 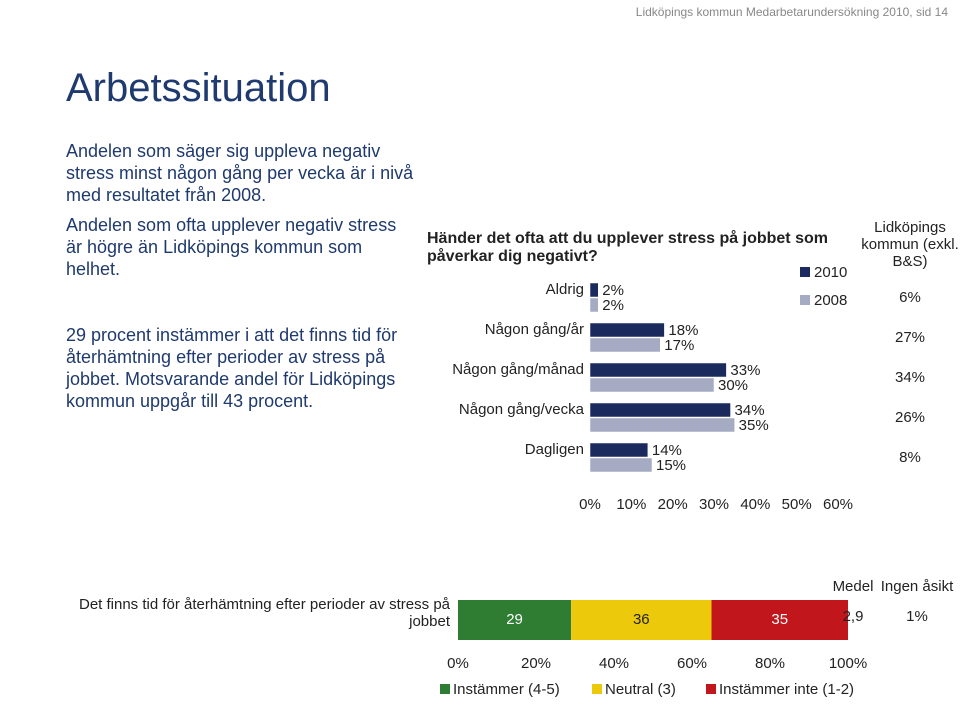 I want to click on value-label: 35, so click(x=779, y=619).